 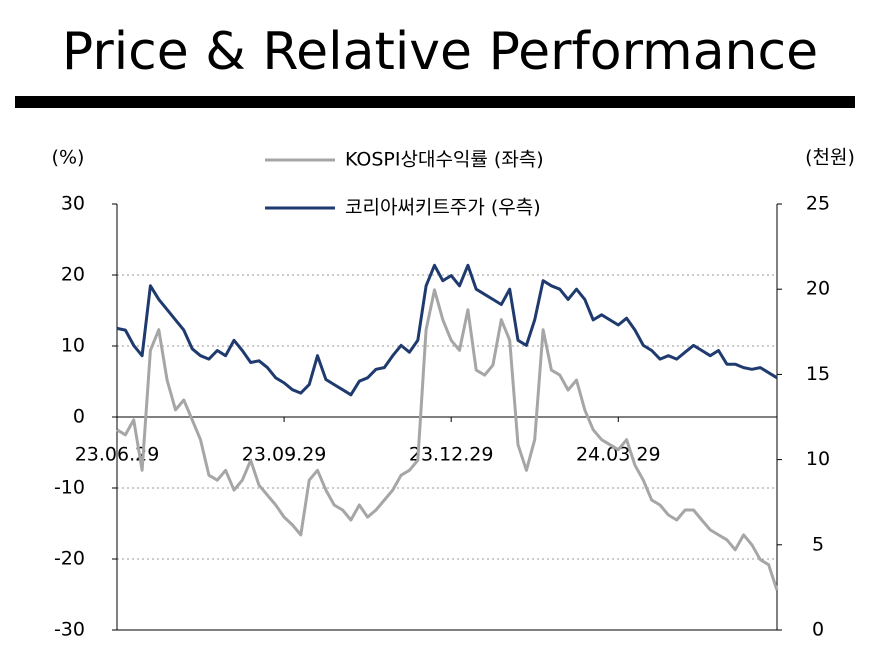 I want to click on y-tick-label: -30, so click(x=69, y=630).